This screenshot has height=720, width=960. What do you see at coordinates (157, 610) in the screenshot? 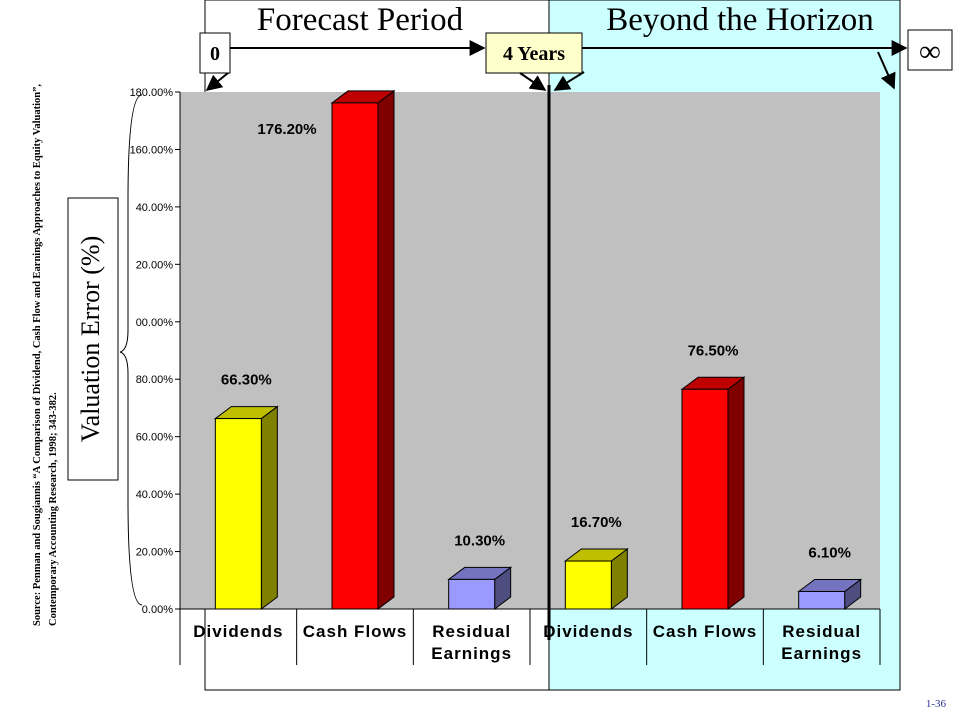
I see `y-tick-label: 0.00%` at bounding box center [157, 610].